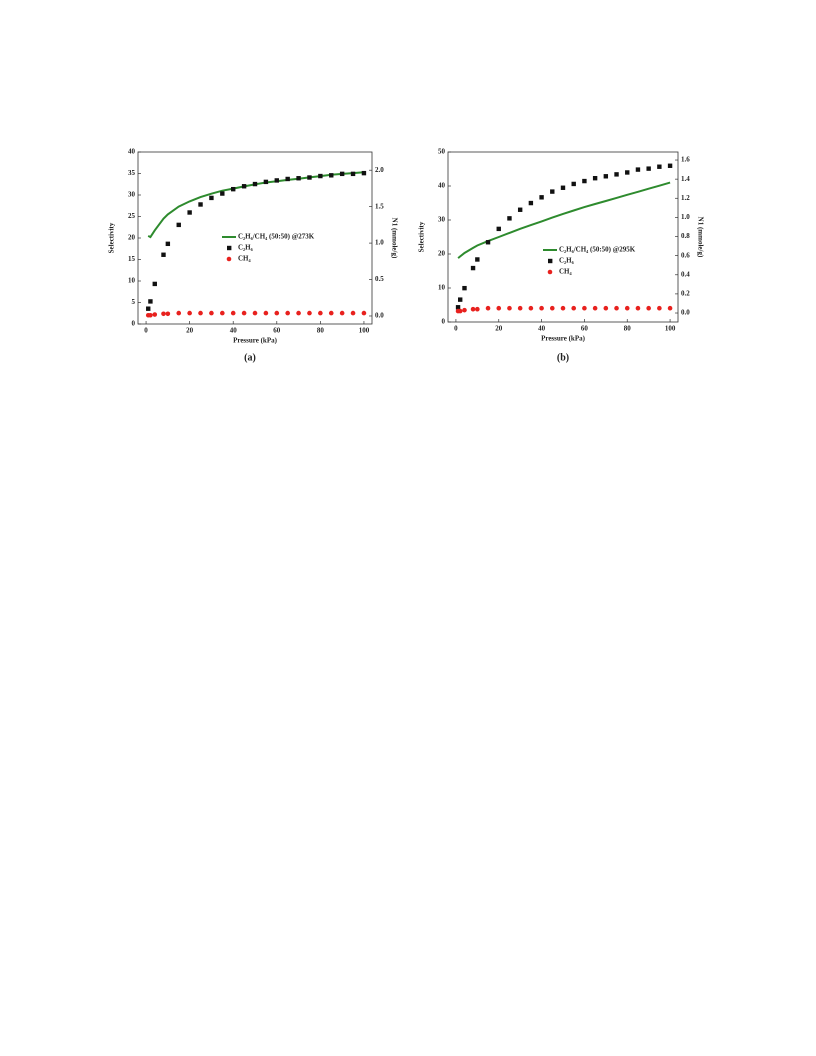 The width and height of the screenshot is (816, 1056). I want to click on y2-tick-label: 0.6, so click(685, 255).